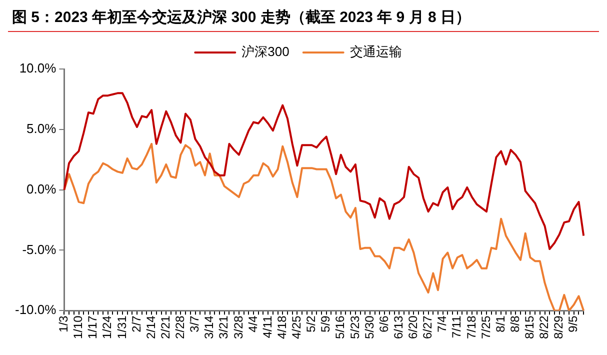 This screenshot has width=607, height=355. Describe the element at coordinates (471, 327) in the screenshot. I see `x-tick-label: 7/18` at that location.